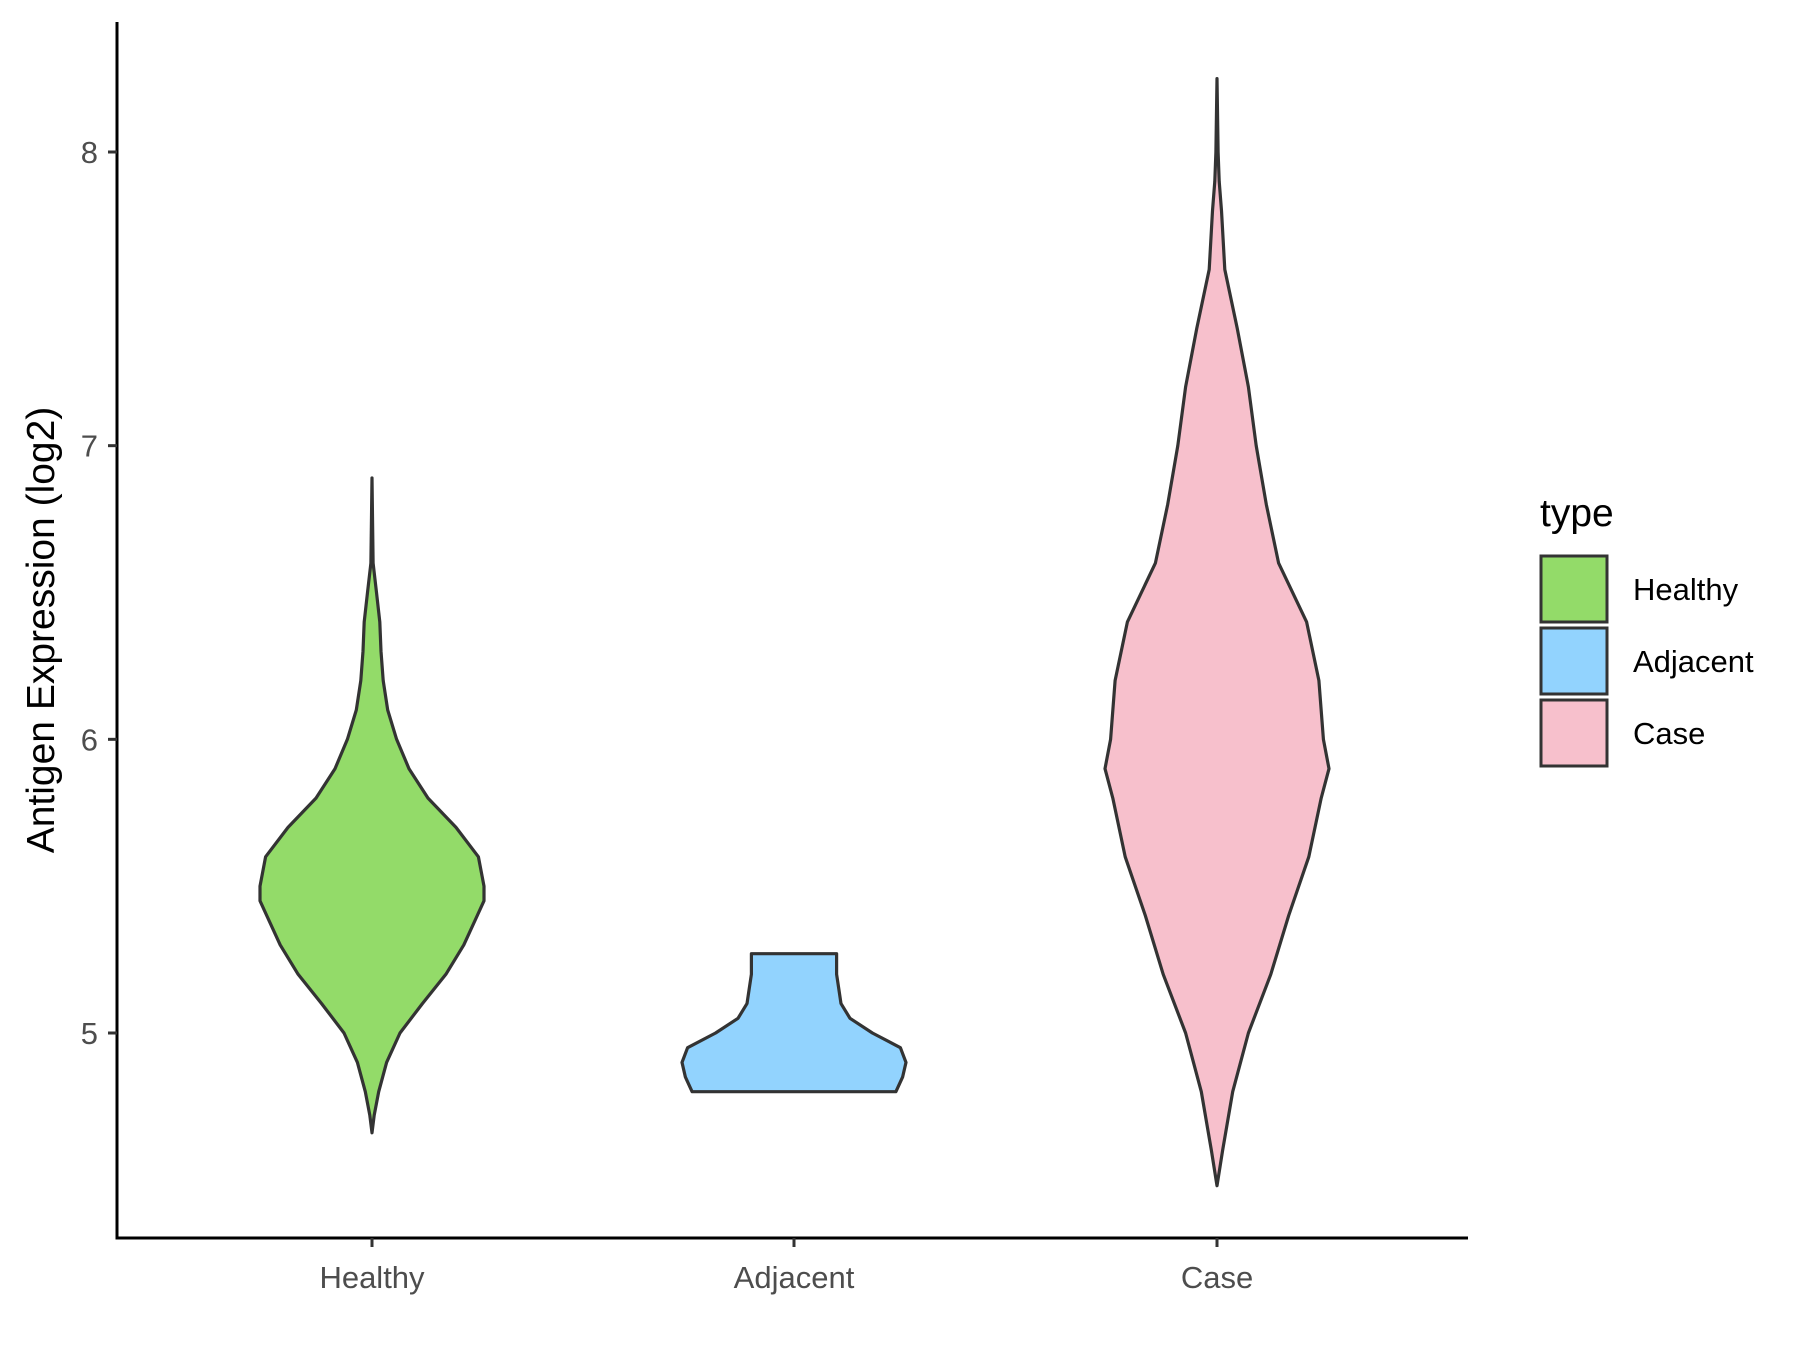 The image size is (1800, 1350). I want to click on x-tick-label-case: Case, so click(1217, 1277).